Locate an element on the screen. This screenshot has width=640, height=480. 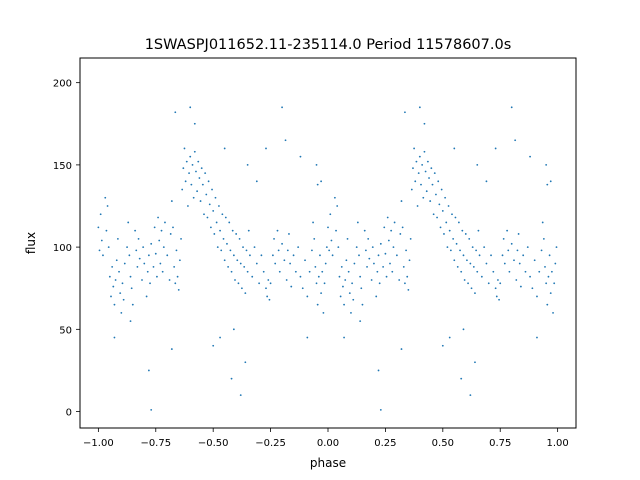
x-tick-label: −0.25 is located at coordinates (270, 443).